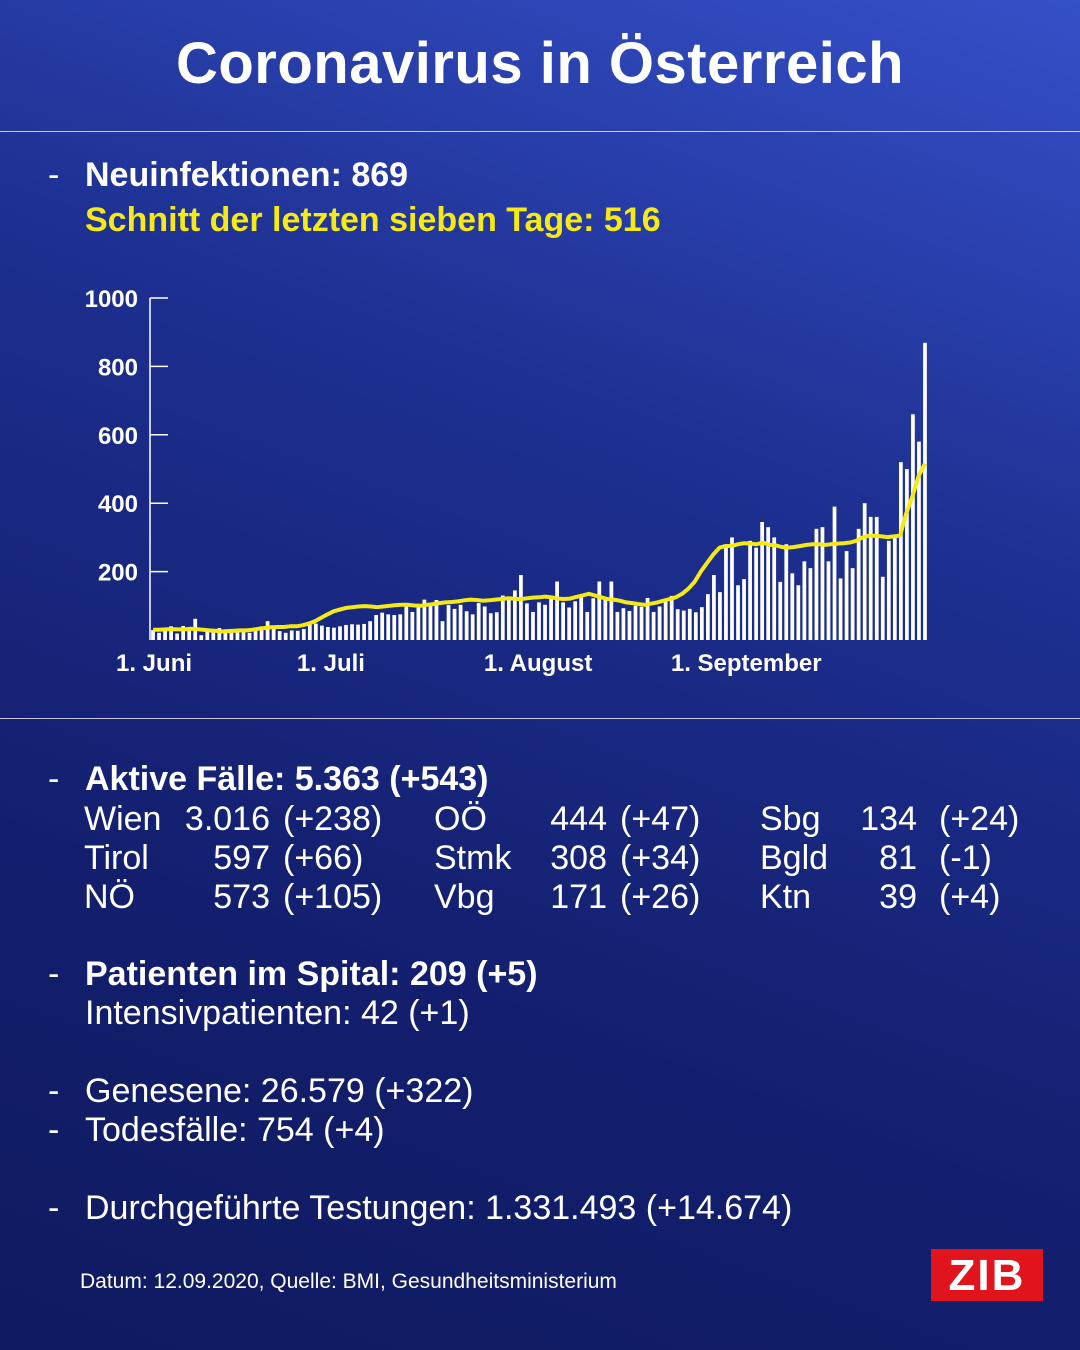 This screenshot has width=1080, height=1350. Describe the element at coordinates (311, 974) in the screenshot. I see `hospital-header: Patienten im Spital: 209 (+5)` at that location.